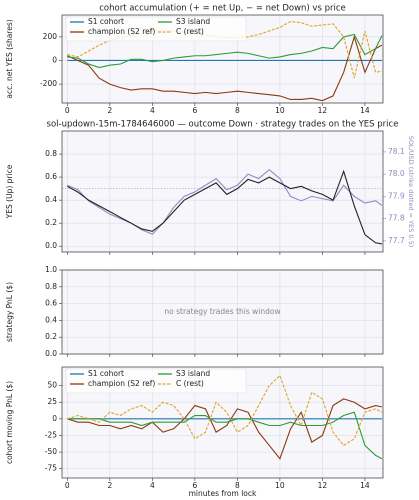 Image resolution: width=419 pixels, height=500 pixels. What do you see at coordinates (223, 493) in the screenshot?
I see `x-axis-label: minutes from lock` at bounding box center [223, 493].